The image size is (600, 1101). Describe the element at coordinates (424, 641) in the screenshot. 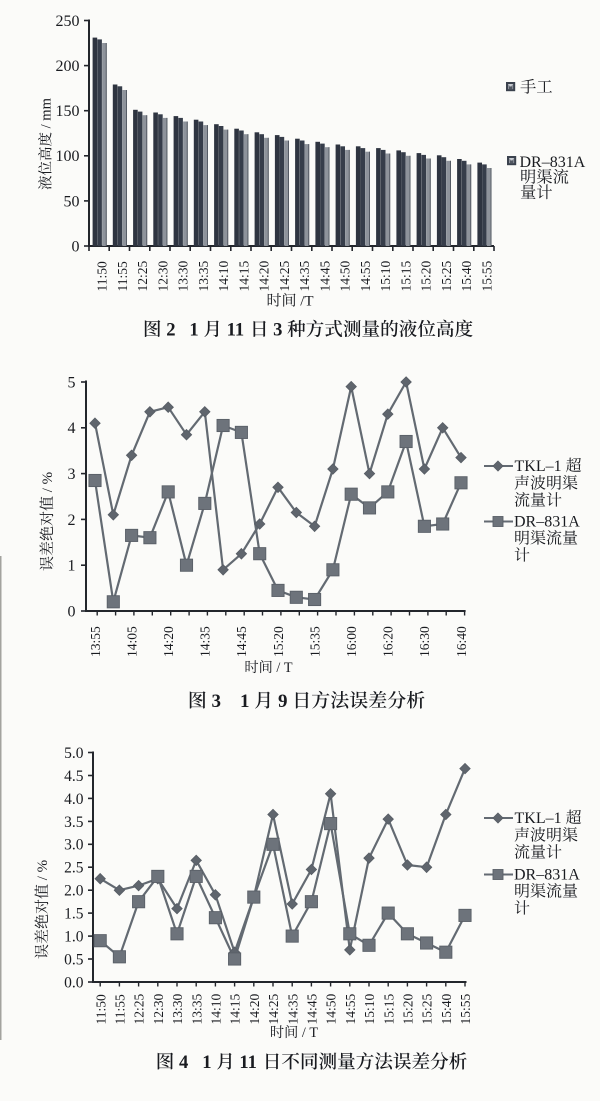

I see `svg-text: 16:30` at that location.